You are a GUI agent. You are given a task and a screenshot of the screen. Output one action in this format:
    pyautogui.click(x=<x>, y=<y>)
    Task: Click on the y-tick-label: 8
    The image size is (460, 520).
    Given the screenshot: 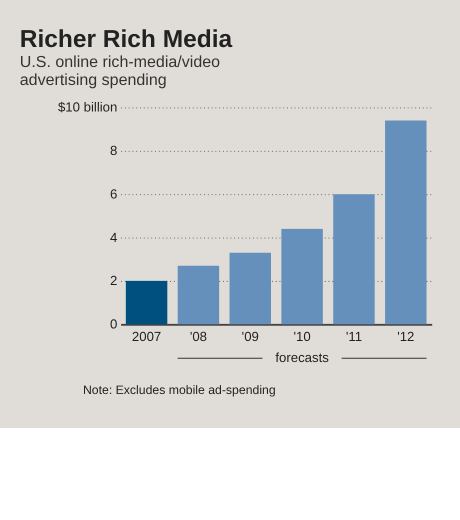 What is the action you would take?
    pyautogui.click(x=114, y=150)
    